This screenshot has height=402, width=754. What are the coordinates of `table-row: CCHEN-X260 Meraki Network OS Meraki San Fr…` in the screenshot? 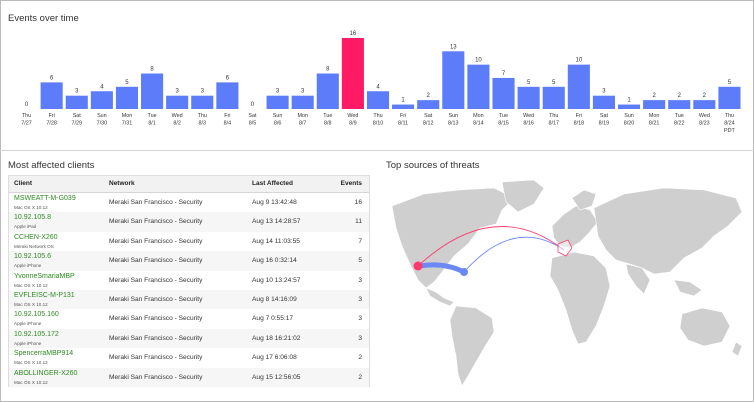 It's located at (189, 241).